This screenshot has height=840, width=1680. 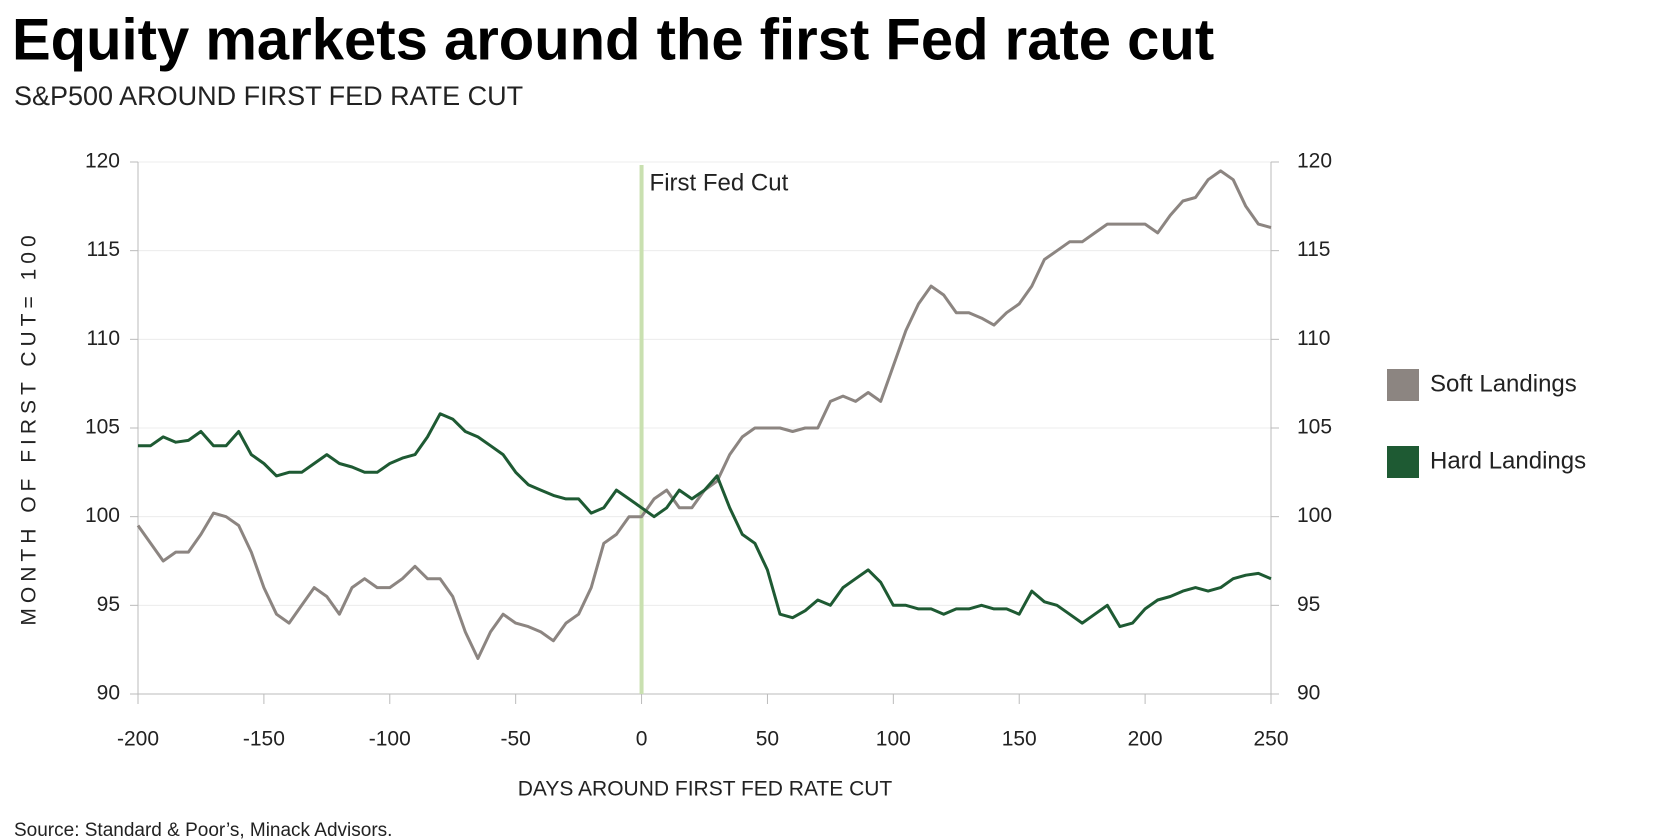 I want to click on x-tick-label: -100, so click(x=390, y=739).